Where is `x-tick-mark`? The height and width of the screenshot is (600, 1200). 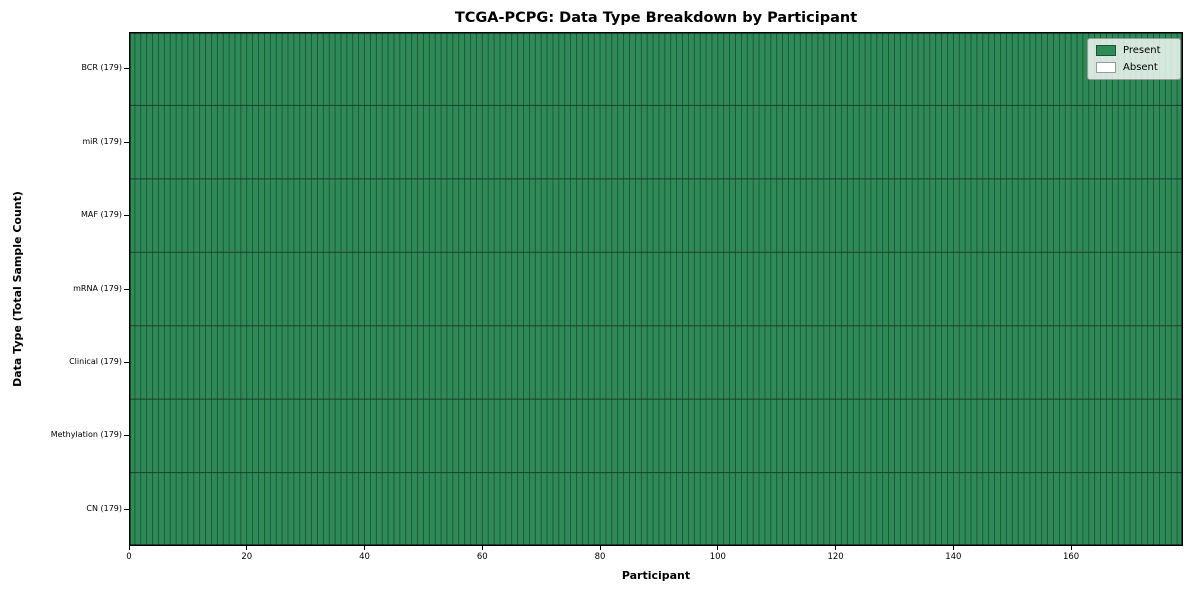 x-tick-mark is located at coordinates (600, 548).